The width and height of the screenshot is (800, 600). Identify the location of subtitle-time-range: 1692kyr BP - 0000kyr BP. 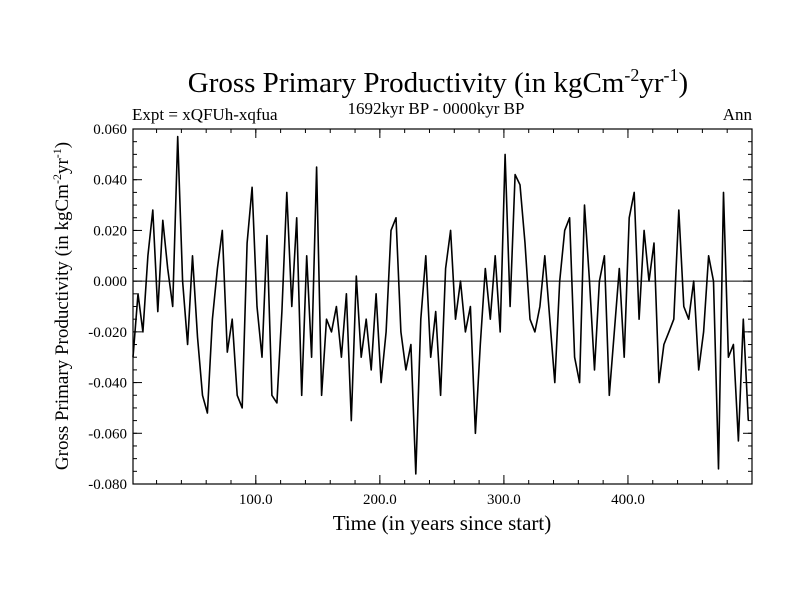
(436, 108).